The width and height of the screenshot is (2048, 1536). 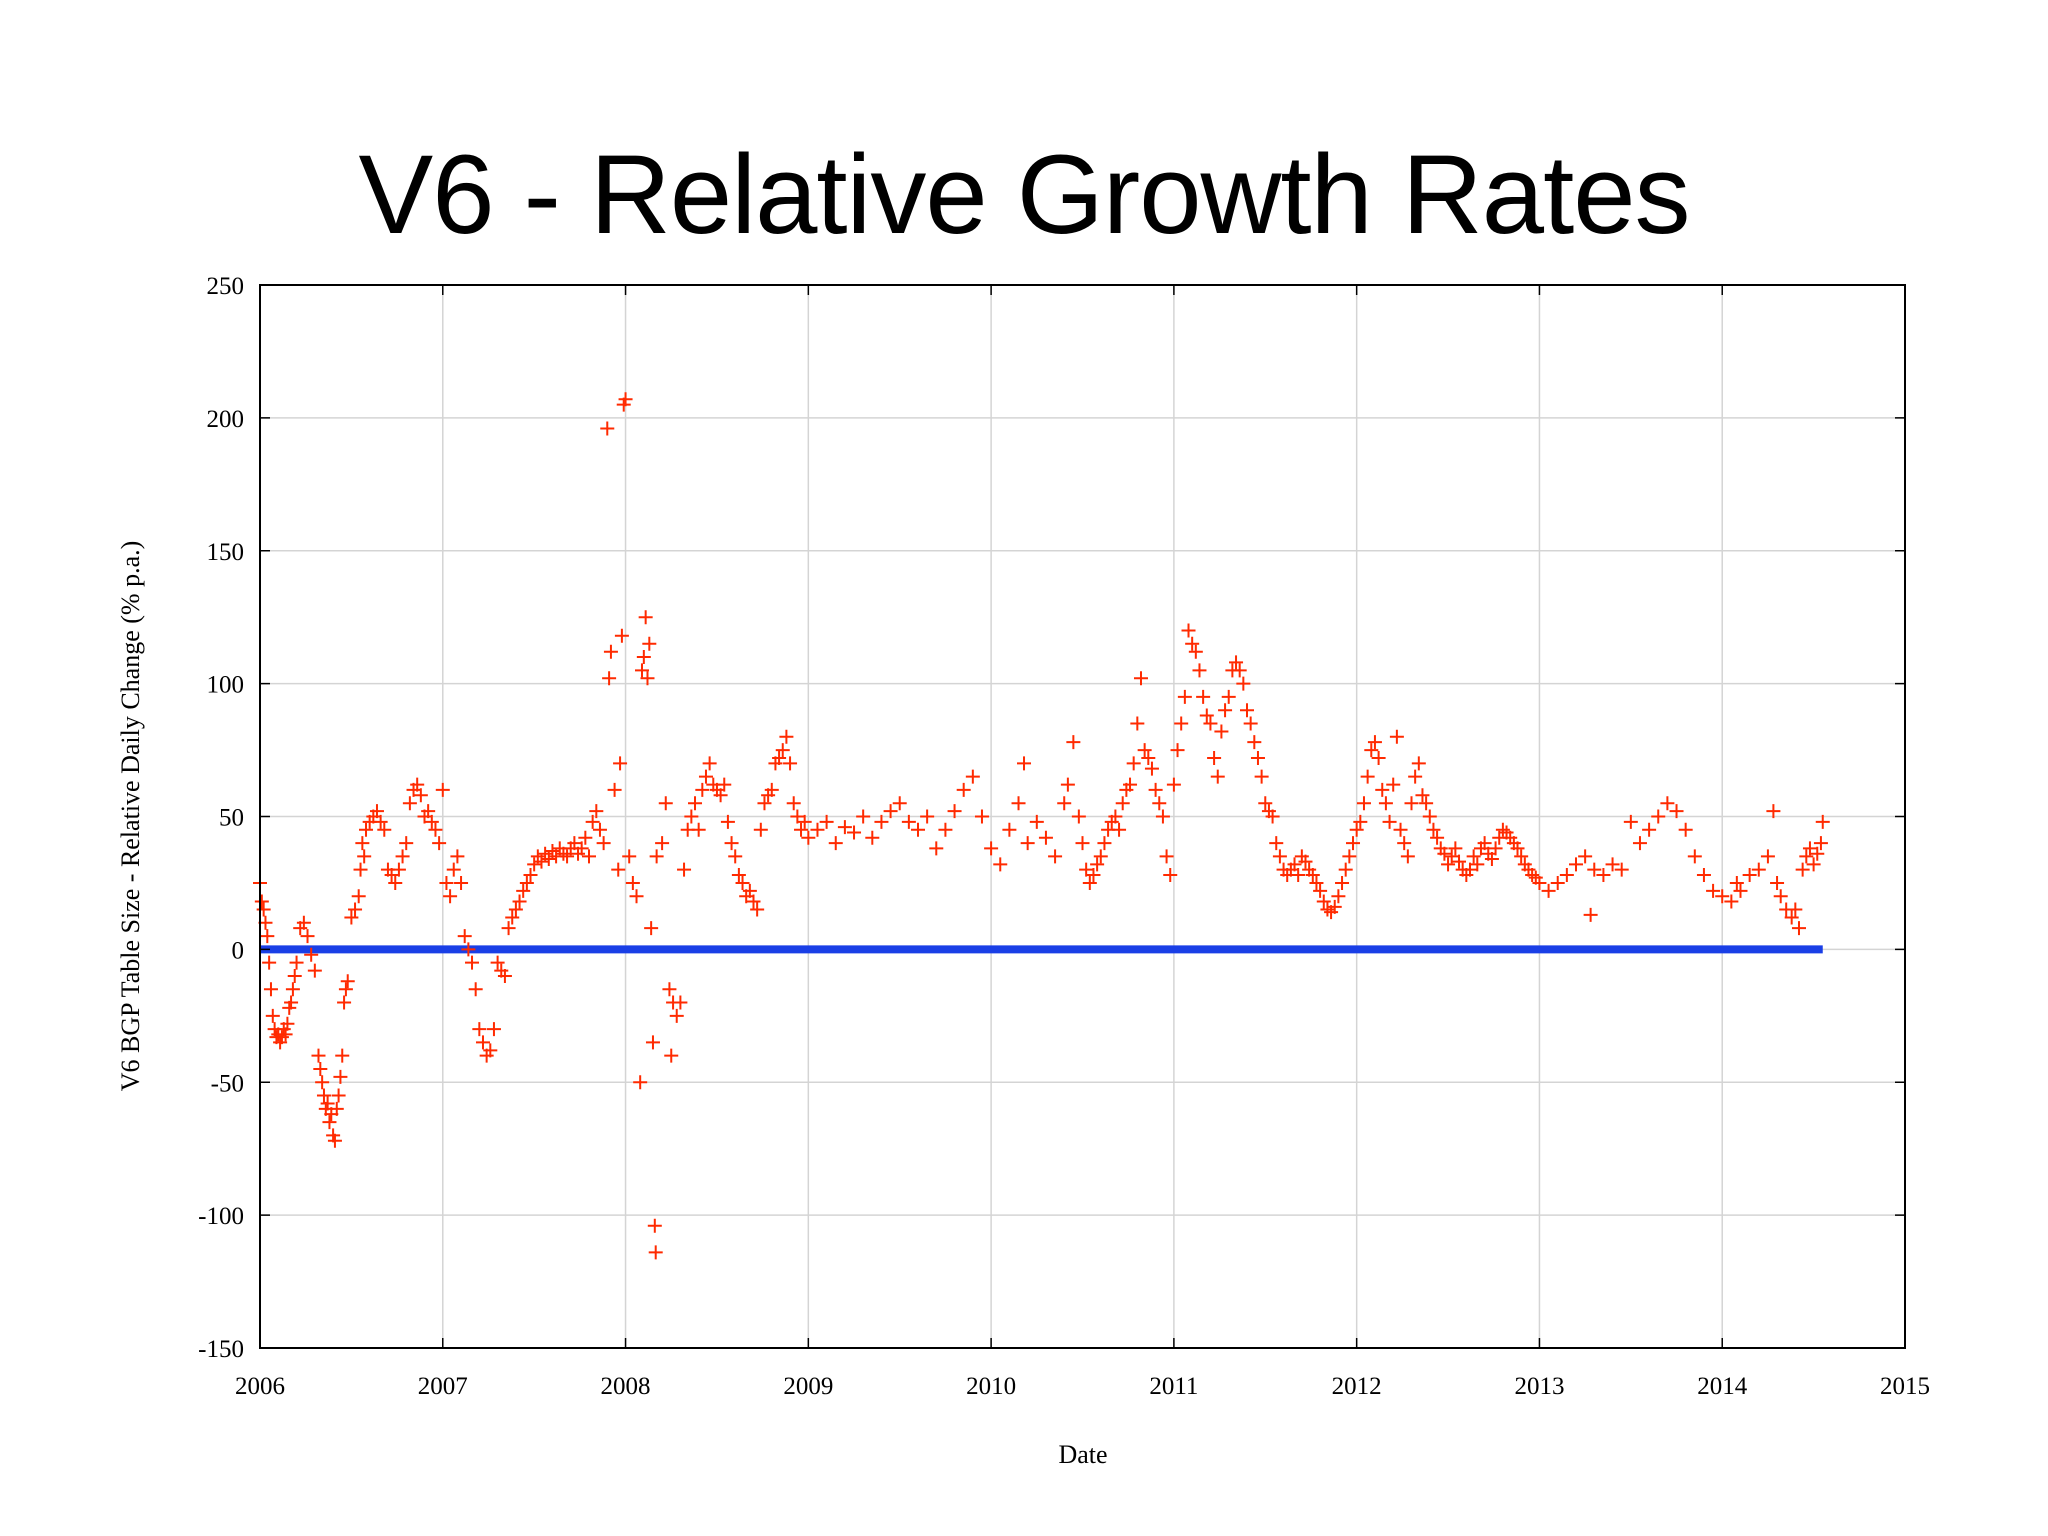 I want to click on y-tick-labels: -150 -100 -50 0 50 100 150 200 250, so click(x=221, y=818).